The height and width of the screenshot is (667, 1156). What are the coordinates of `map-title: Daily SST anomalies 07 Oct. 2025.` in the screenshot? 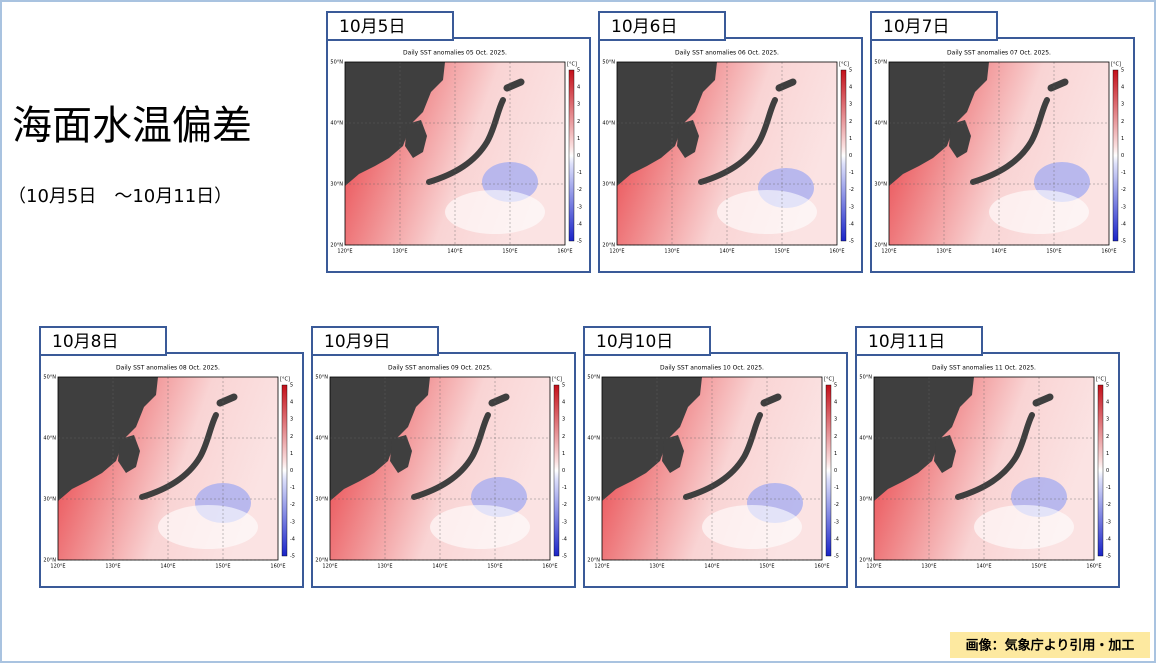 It's located at (999, 53).